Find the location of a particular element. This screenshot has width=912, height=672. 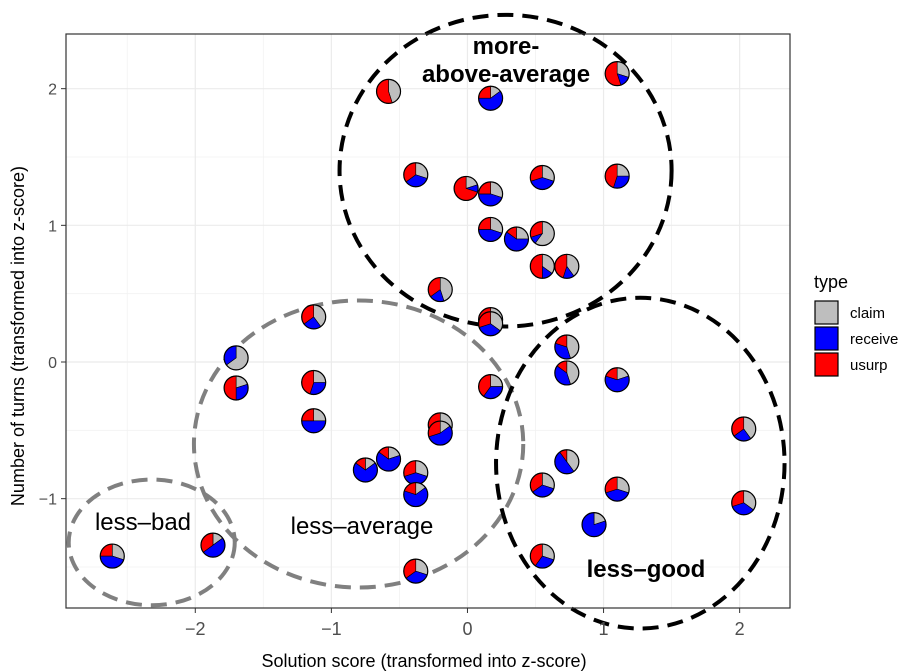

region-label: less–average is located at coordinates (362, 526).